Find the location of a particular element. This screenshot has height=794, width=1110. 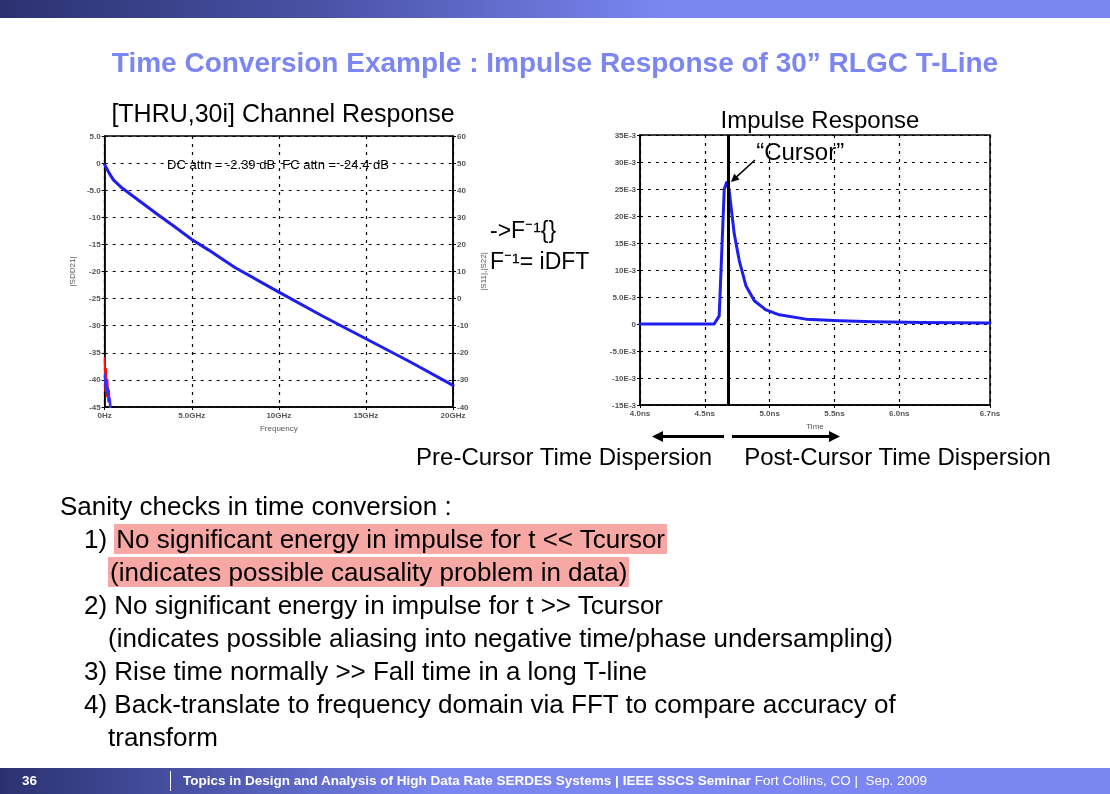

text: Time Conversion Example : Impulse Response of 30” RLGC T-Line is located at coordinates (555, 62).